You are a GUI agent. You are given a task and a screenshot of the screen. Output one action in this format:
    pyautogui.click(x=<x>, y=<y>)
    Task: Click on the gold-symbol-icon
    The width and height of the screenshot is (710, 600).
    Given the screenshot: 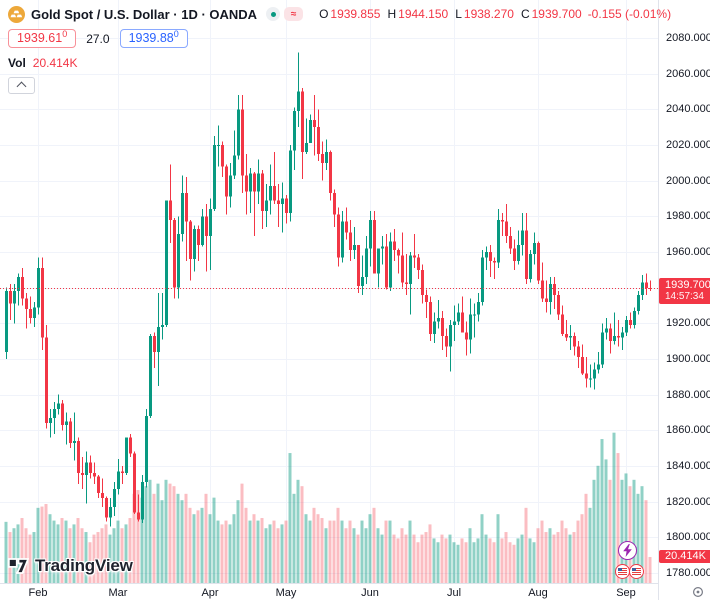 What is the action you would take?
    pyautogui.click(x=16, y=14)
    